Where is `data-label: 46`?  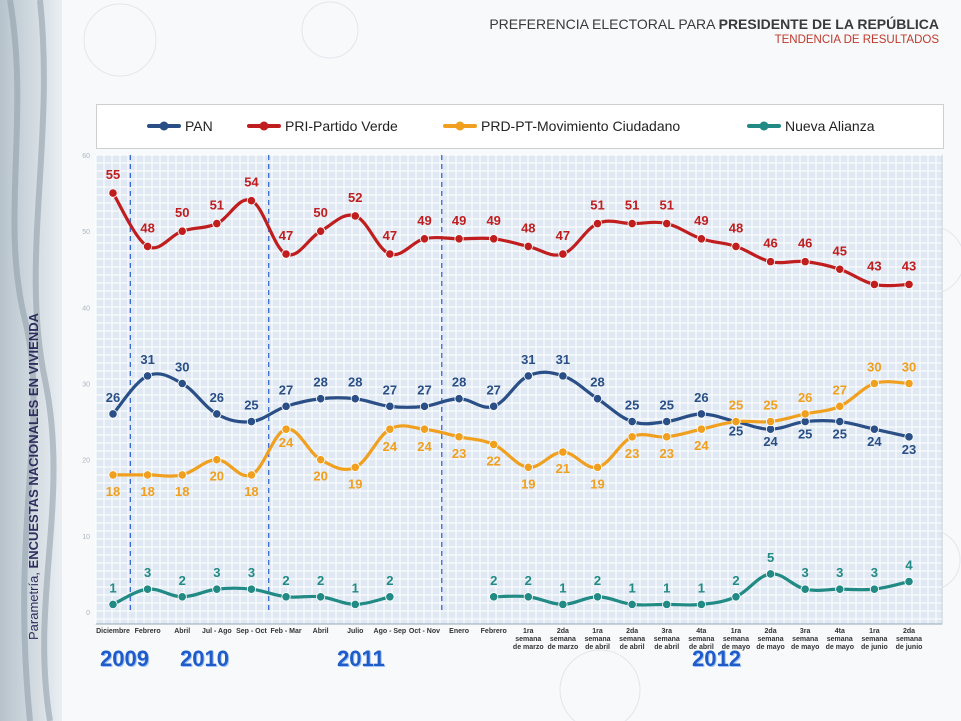 data-label: 46 is located at coordinates (770, 243).